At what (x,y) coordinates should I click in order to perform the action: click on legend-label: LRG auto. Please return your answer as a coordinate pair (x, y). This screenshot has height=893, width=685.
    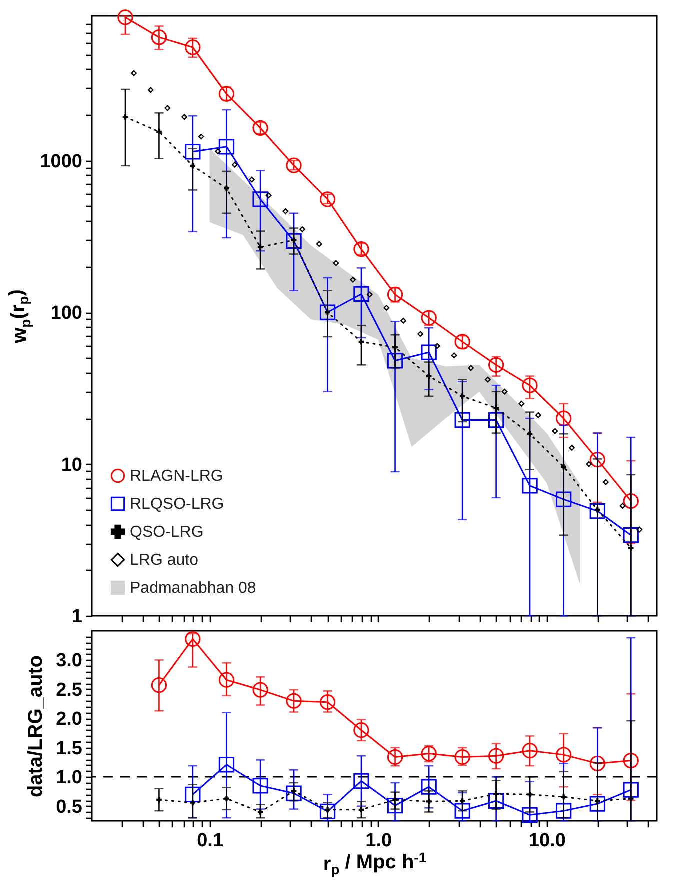
    Looking at the image, I should click on (164, 560).